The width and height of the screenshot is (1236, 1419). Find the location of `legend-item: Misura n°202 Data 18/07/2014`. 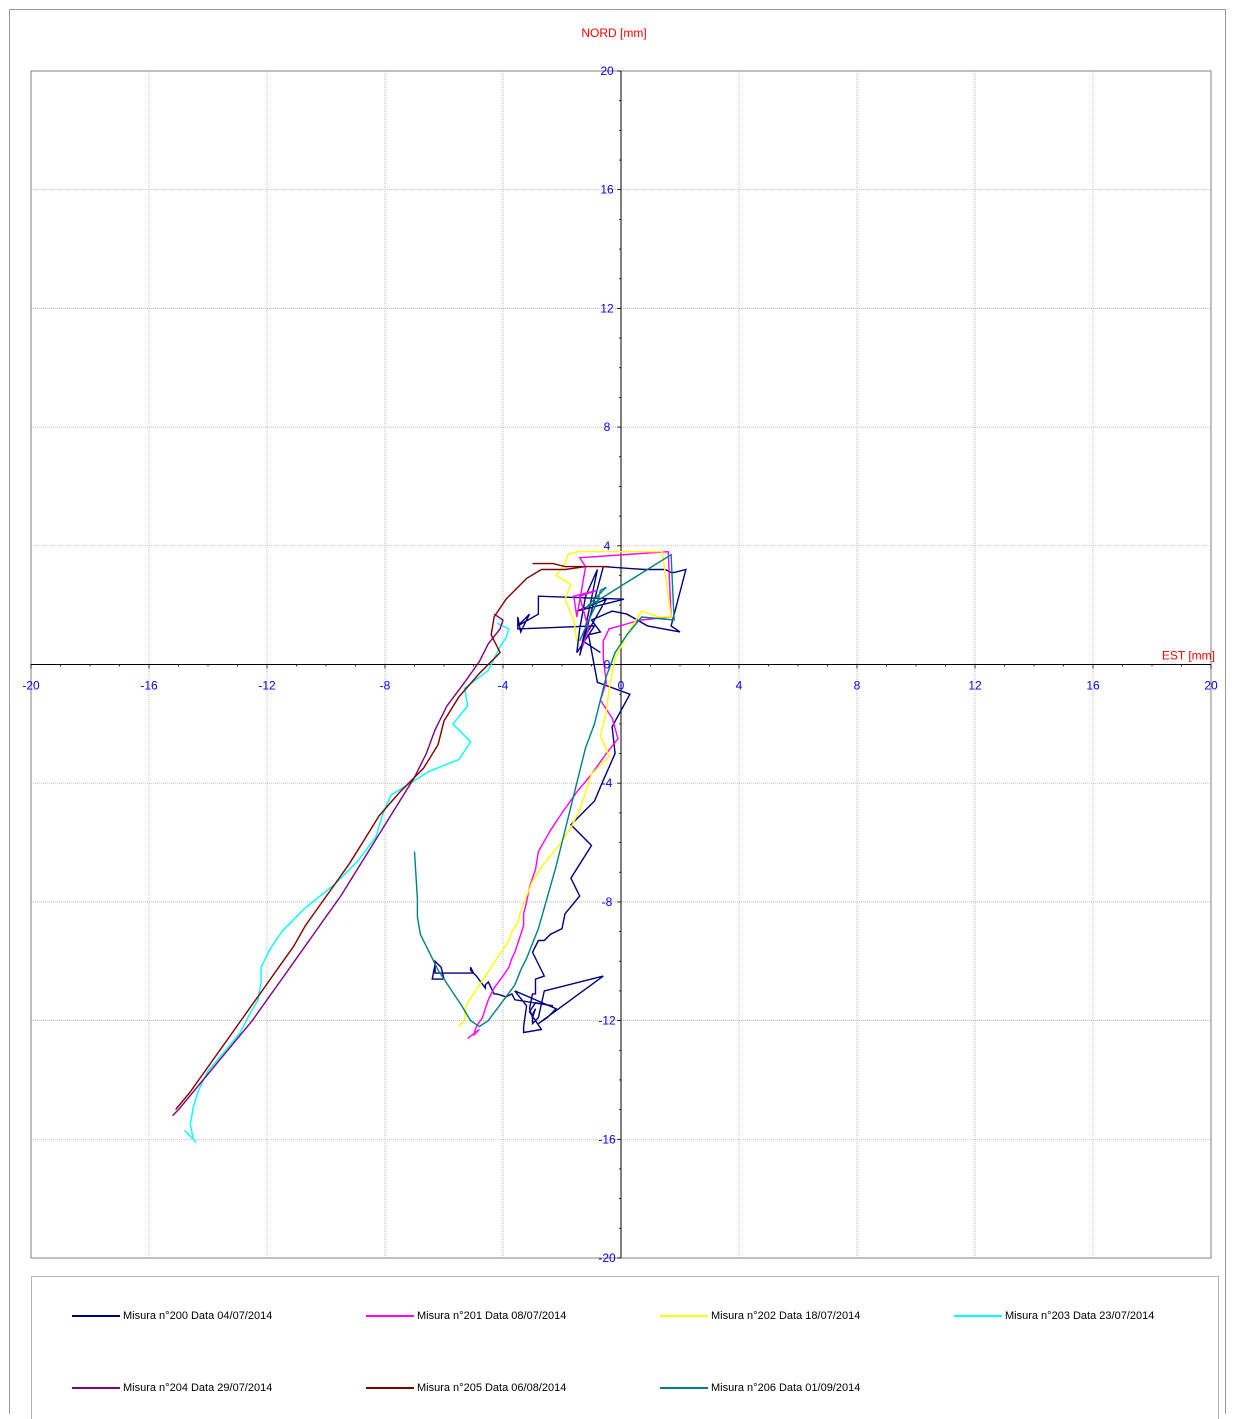

legend-item: Misura n°202 Data 18/07/2014 is located at coordinates (760, 1316).